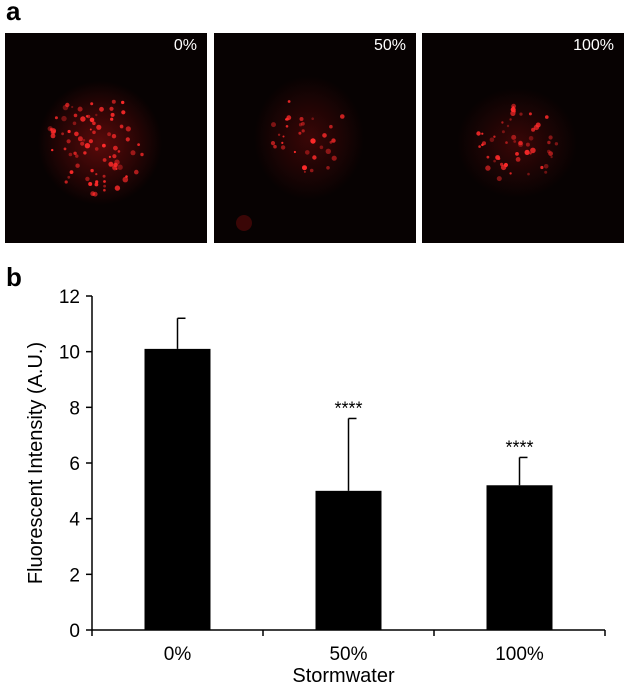  What do you see at coordinates (348, 408) in the screenshot?
I see `significance-label: ****` at bounding box center [348, 408].